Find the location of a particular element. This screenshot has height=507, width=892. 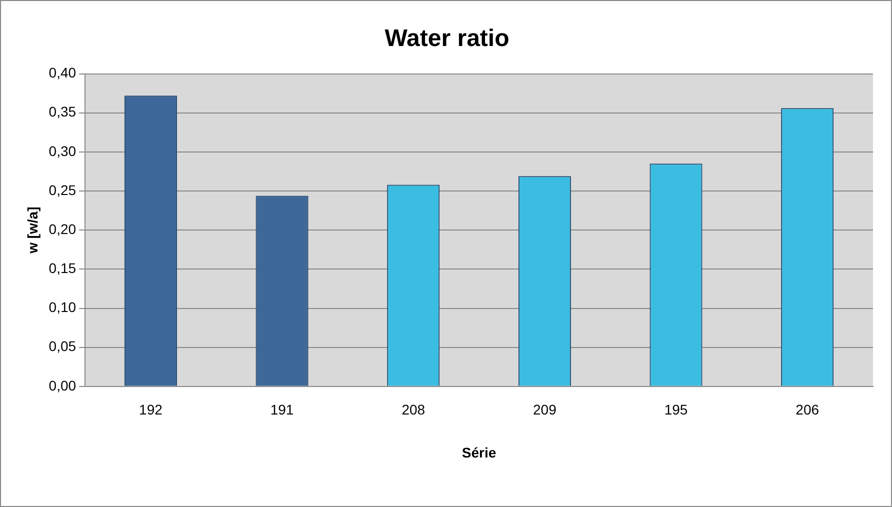

y-tick-label: 0,10 is located at coordinates (62, 307).